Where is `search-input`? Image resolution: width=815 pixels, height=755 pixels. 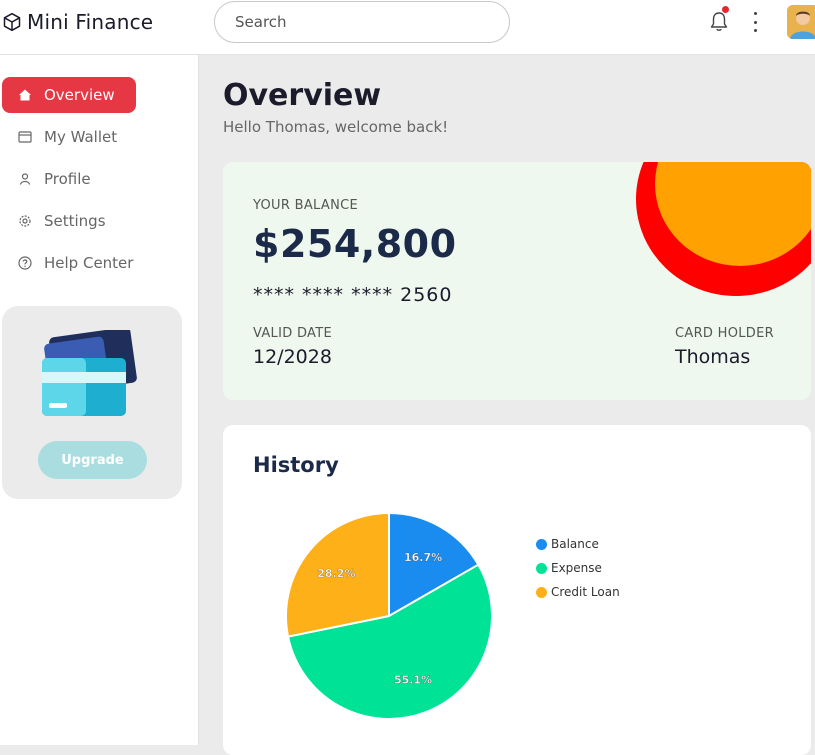 search-input is located at coordinates (362, 22).